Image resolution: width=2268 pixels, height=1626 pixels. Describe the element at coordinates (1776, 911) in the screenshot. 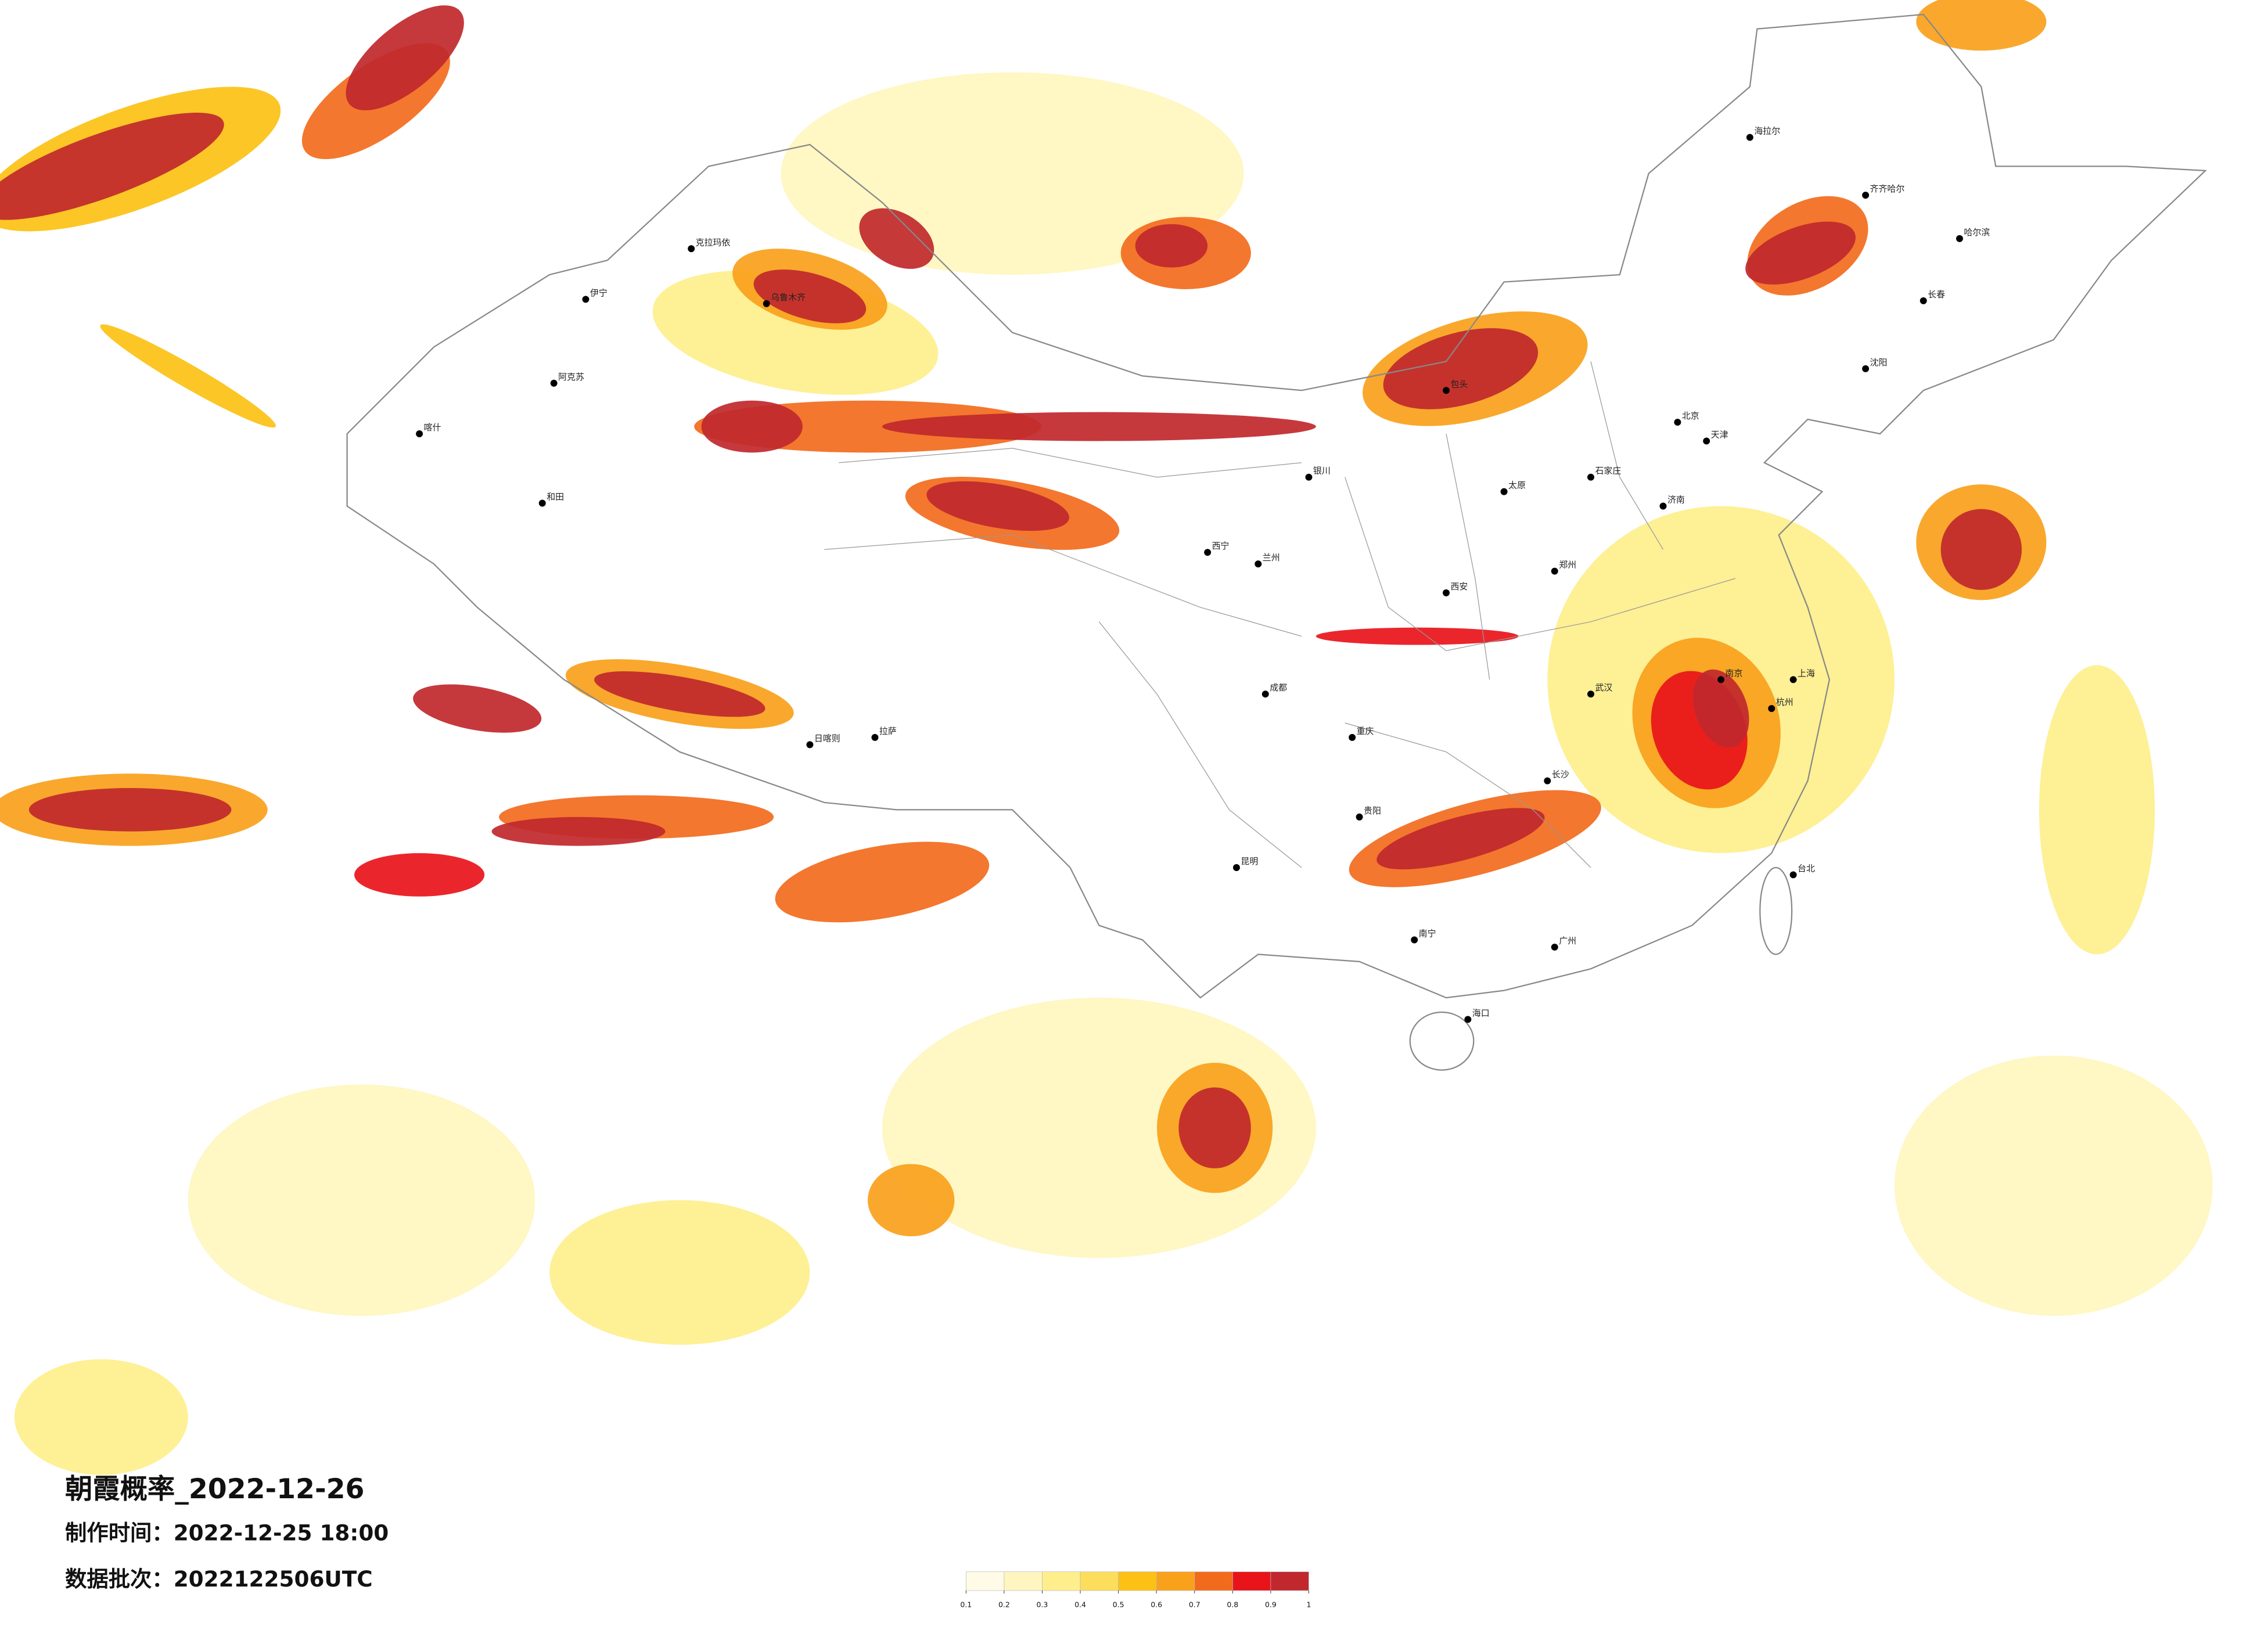

I see `taiwan-outline` at that location.